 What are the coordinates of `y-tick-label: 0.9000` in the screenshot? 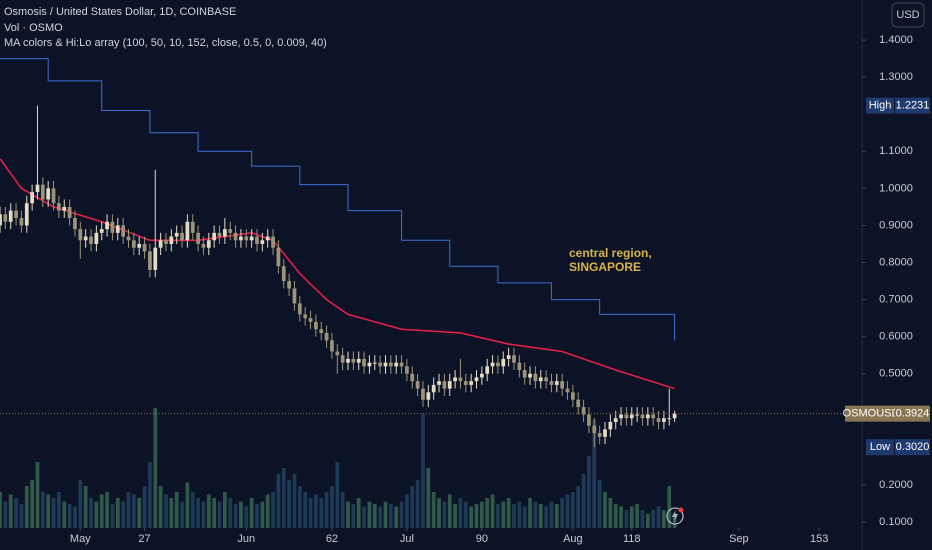 It's located at (896, 225).